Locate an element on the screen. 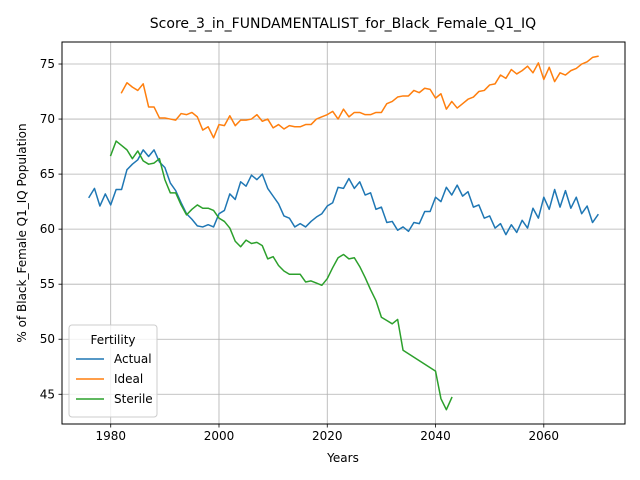  y-tick-label: 60 is located at coordinates (47, 229).